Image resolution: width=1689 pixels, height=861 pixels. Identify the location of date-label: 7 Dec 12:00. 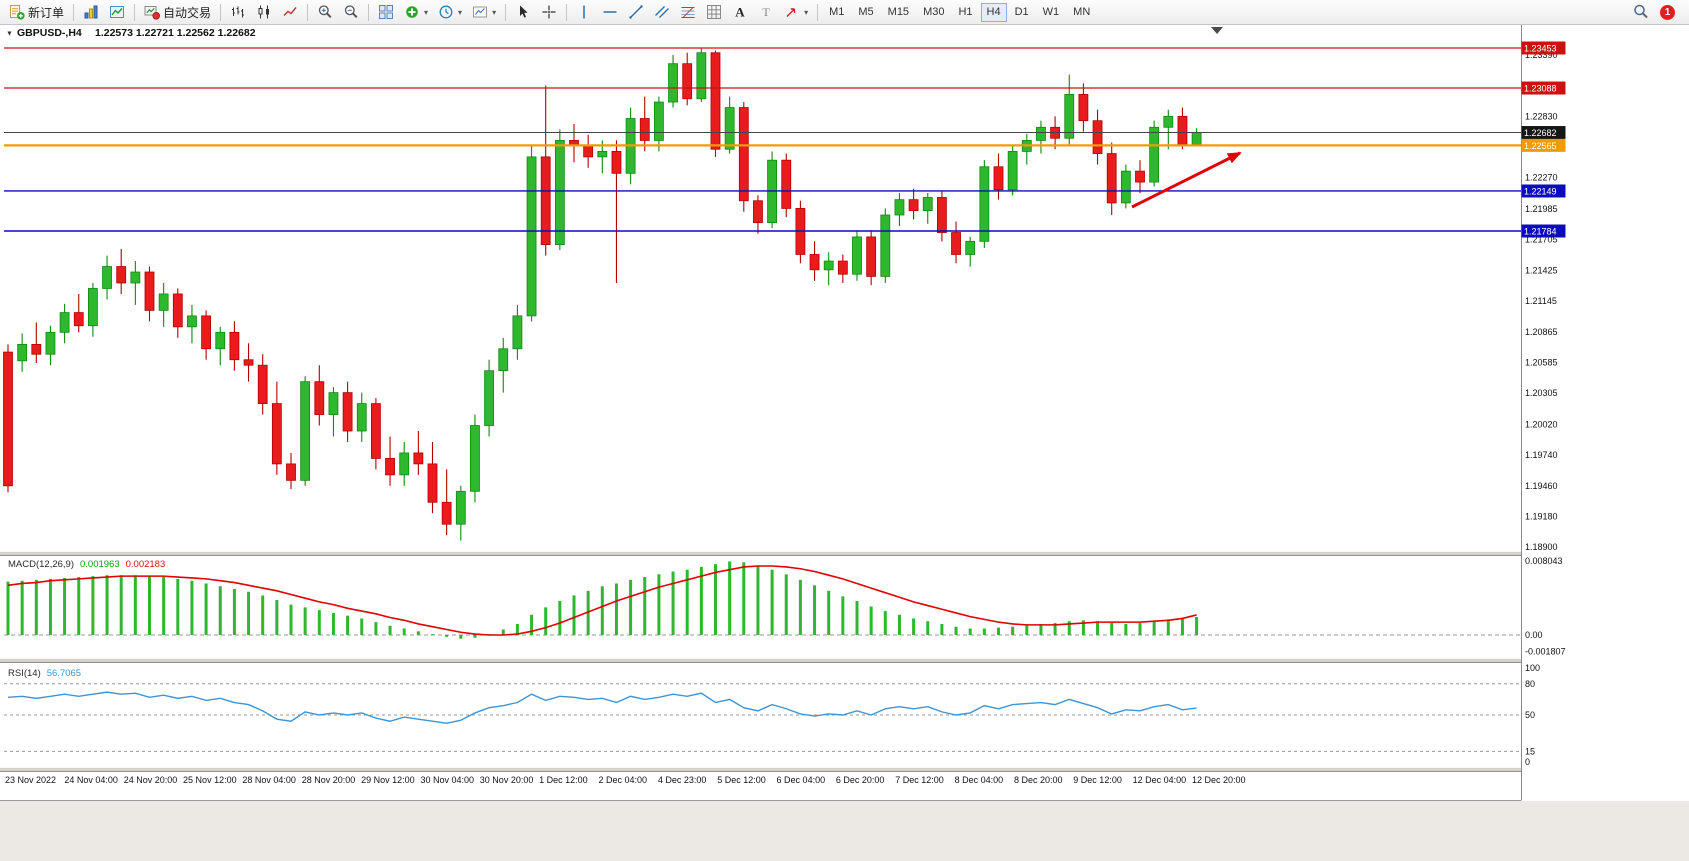
(919, 780).